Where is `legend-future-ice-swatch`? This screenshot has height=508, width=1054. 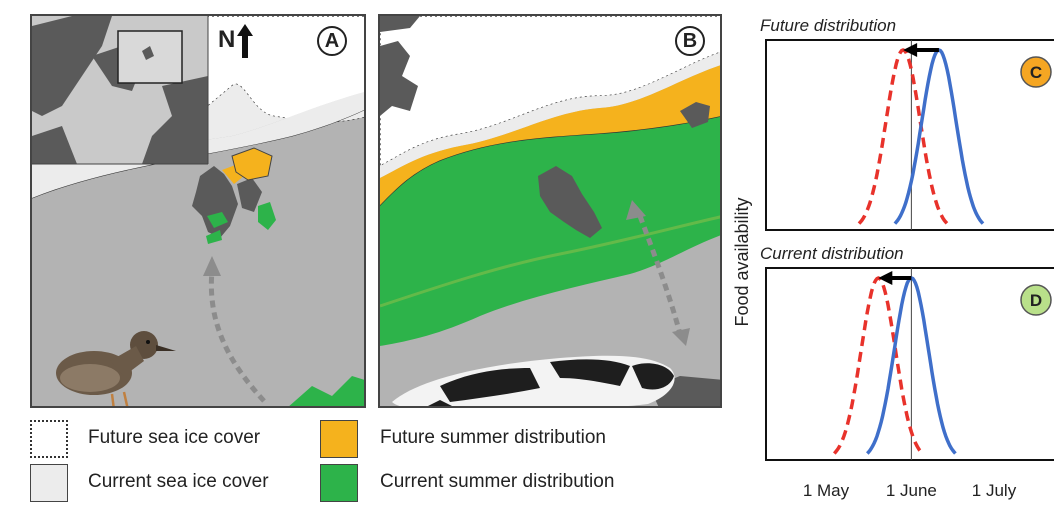 legend-future-ice-swatch is located at coordinates (49, 439).